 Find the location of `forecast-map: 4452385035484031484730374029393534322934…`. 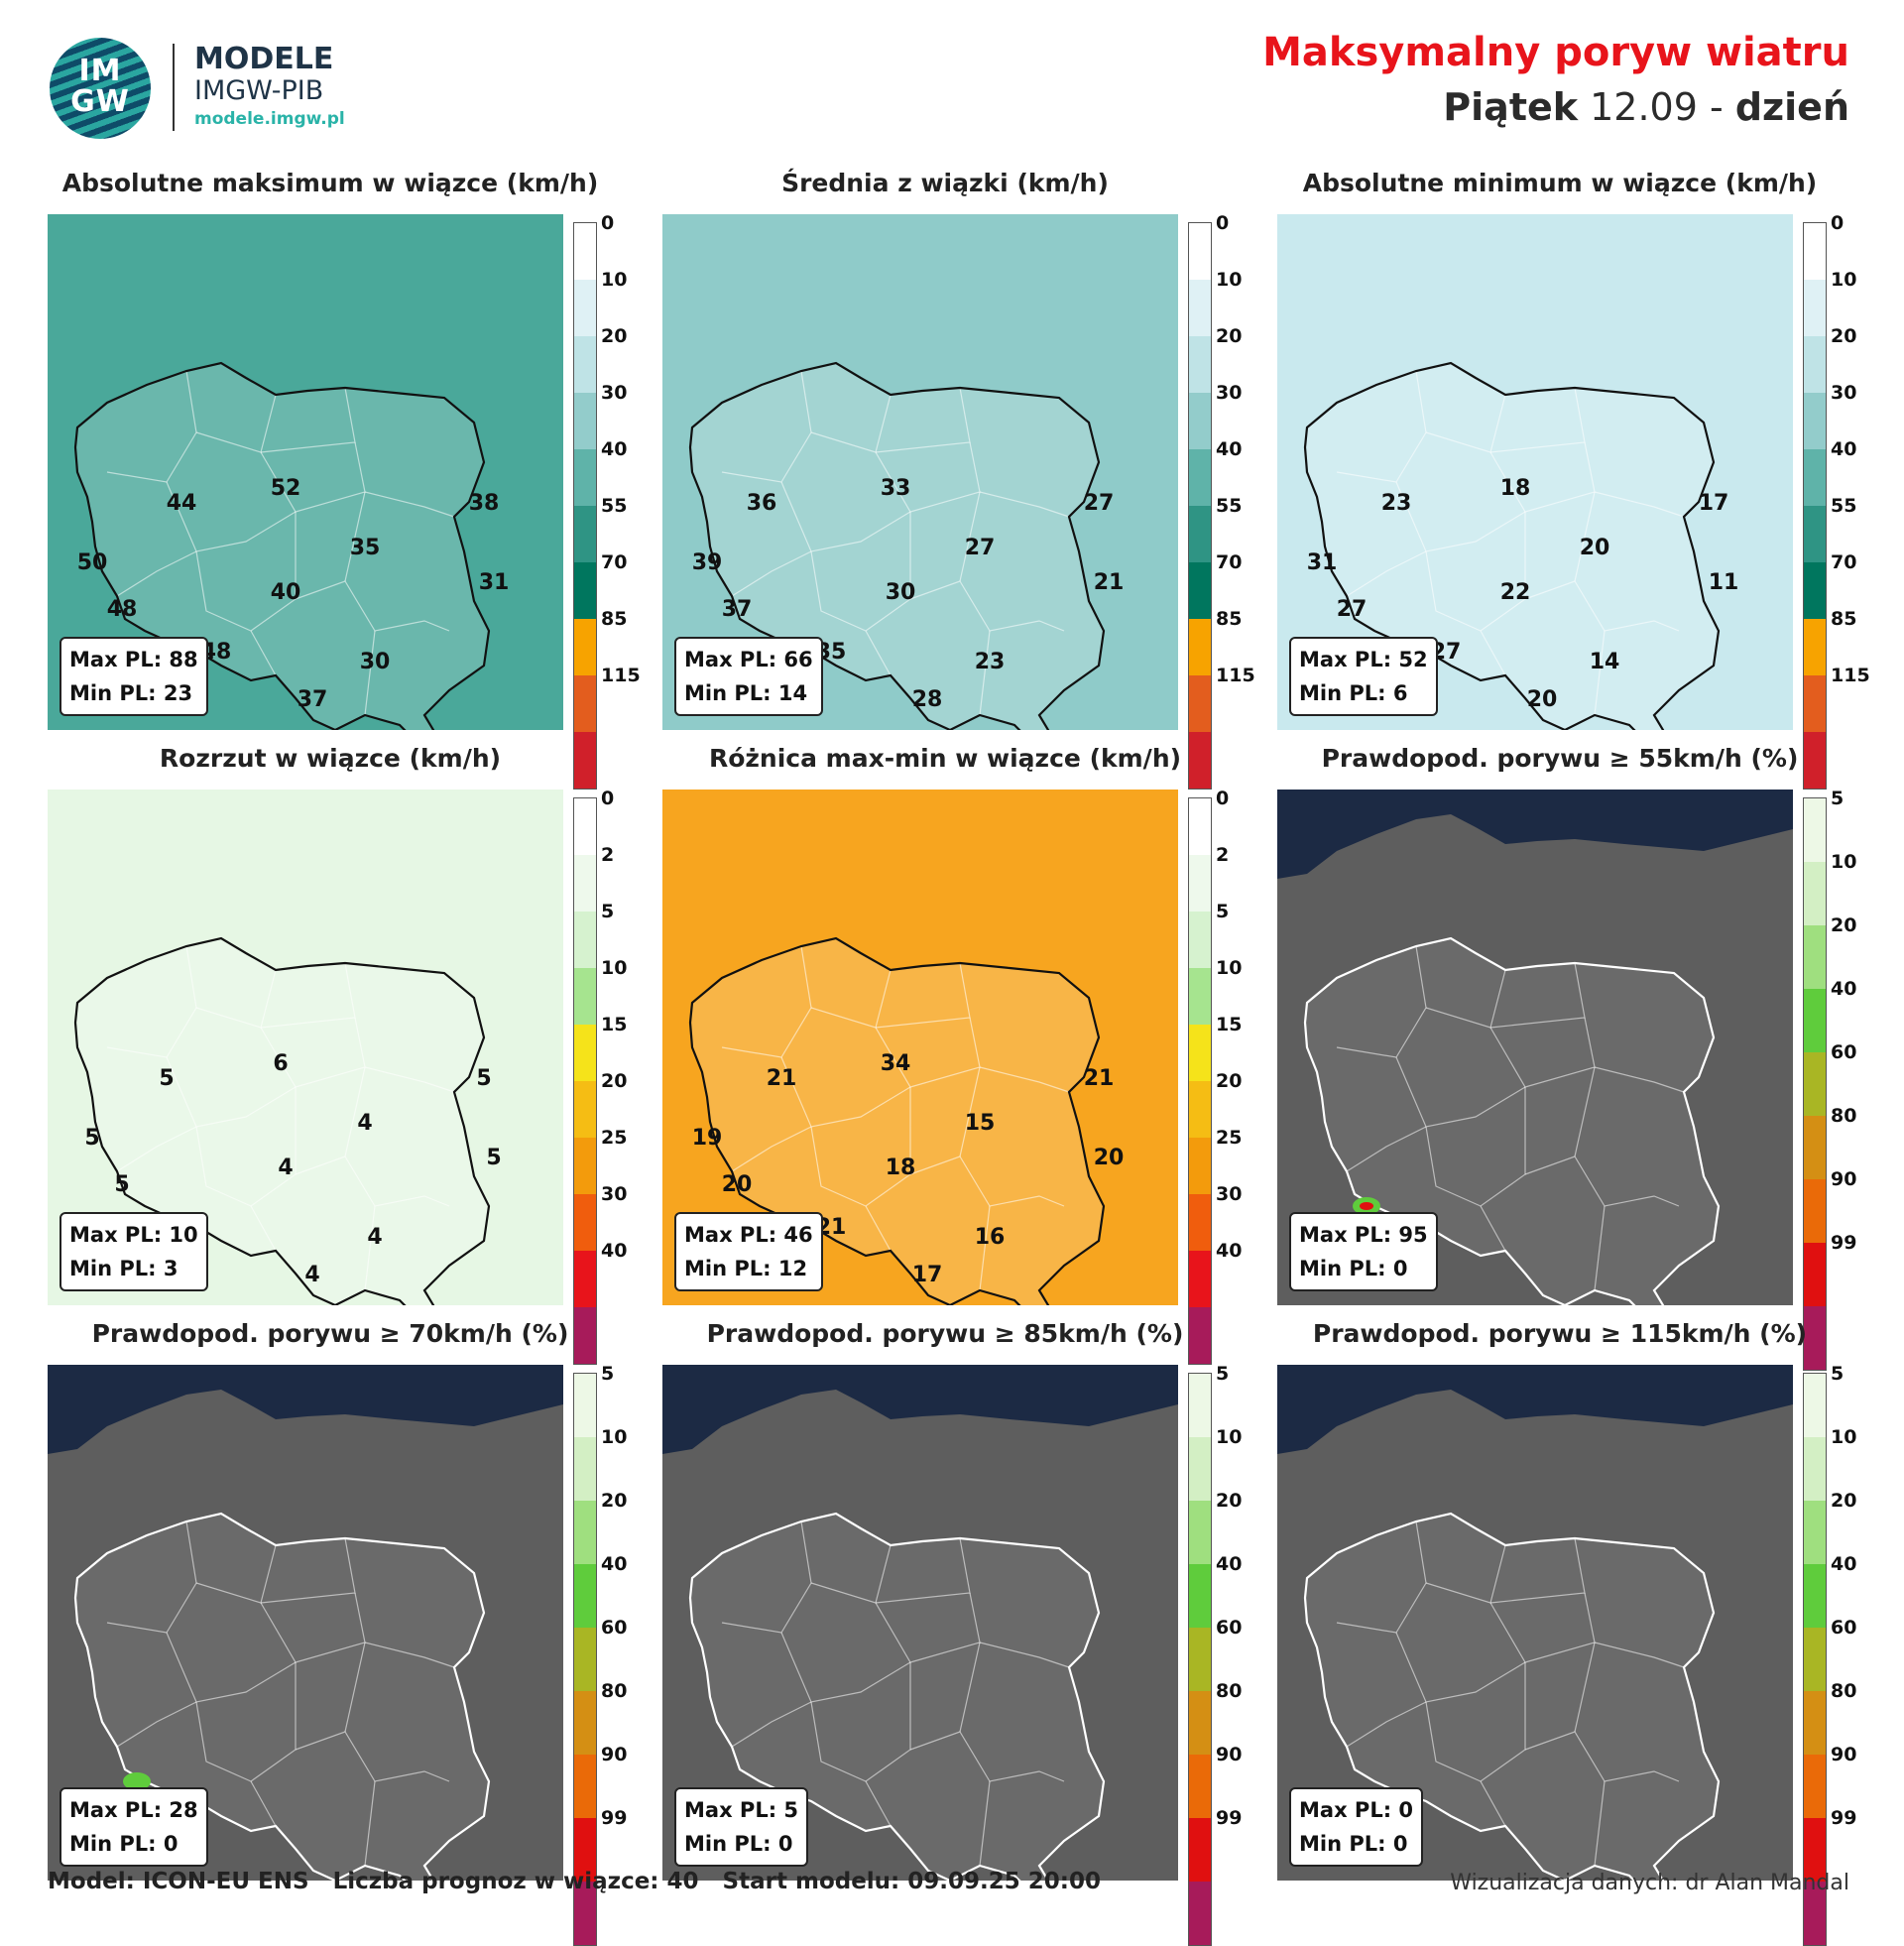

forecast-map: 4452385035484031484730374029393534322934… is located at coordinates (305, 472).